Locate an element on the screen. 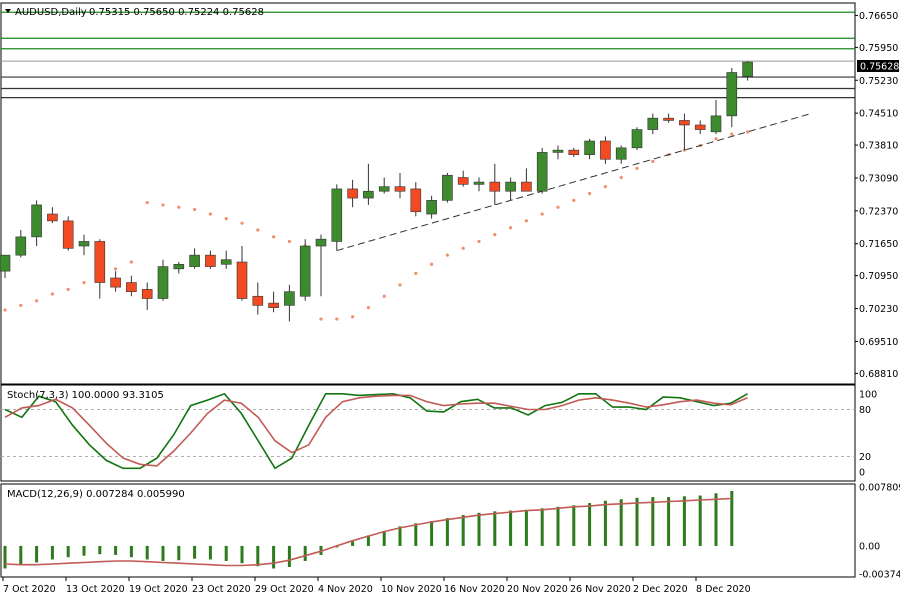 The width and height of the screenshot is (900, 600). macd-axis: 0.007809 0.00 -0.003742 is located at coordinates (879, 532).